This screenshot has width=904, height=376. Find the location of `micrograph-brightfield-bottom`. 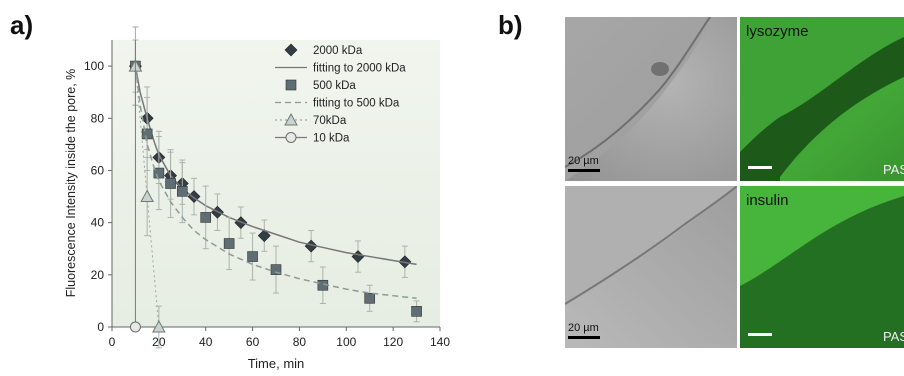

micrograph-brightfield-bottom is located at coordinates (651, 267).